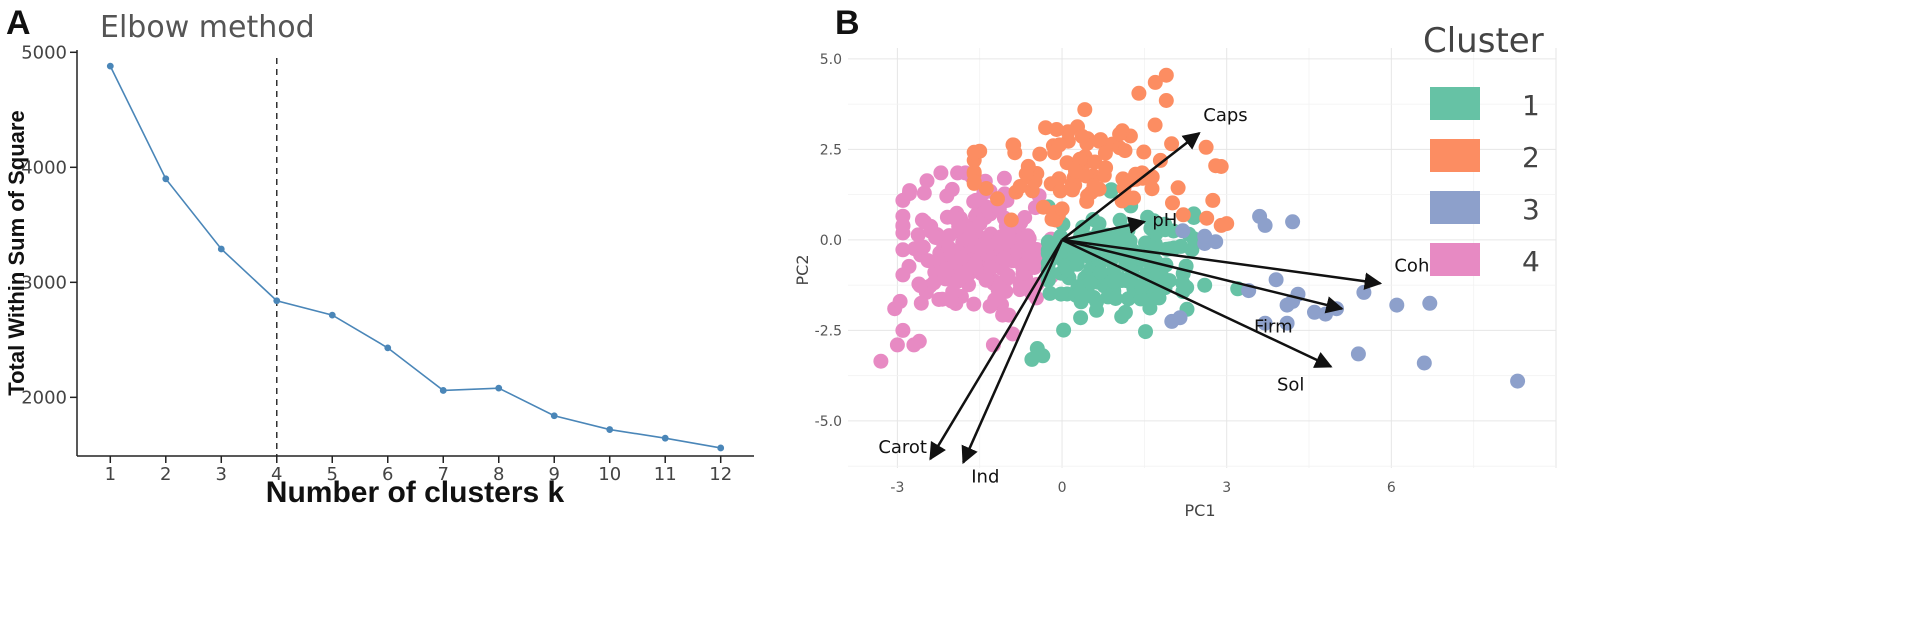 This screenshot has width=1908, height=630. Describe the element at coordinates (44, 167) in the screenshot. I see `y-tick-label: 4000` at that location.